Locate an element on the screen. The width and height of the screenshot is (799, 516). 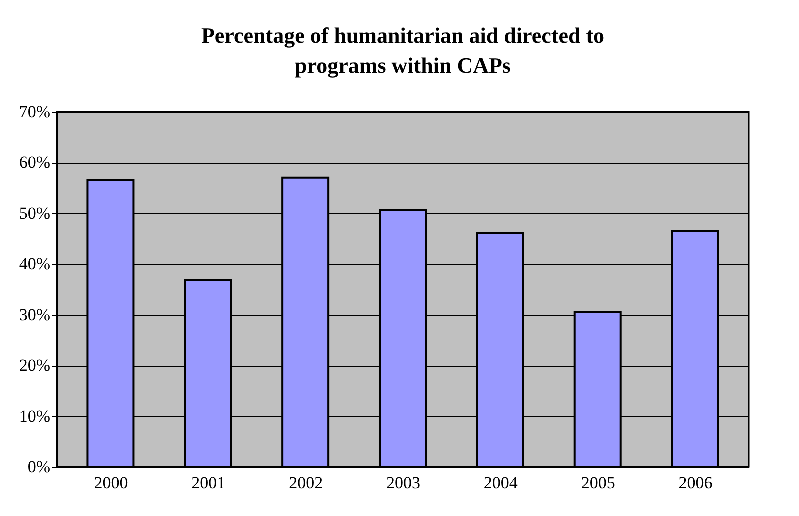
y-tick-label: 30% is located at coordinates (34, 314).